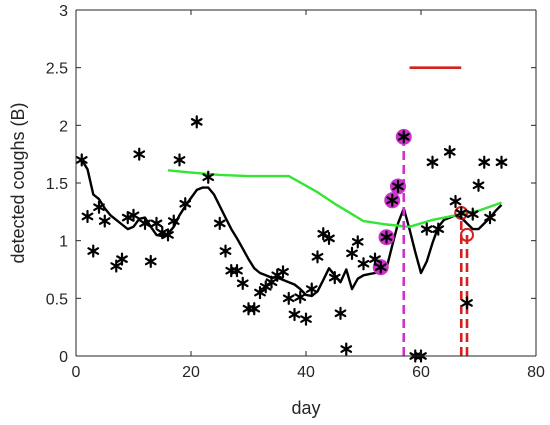  I want to click on y-tick-label: 0, so click(63, 357).